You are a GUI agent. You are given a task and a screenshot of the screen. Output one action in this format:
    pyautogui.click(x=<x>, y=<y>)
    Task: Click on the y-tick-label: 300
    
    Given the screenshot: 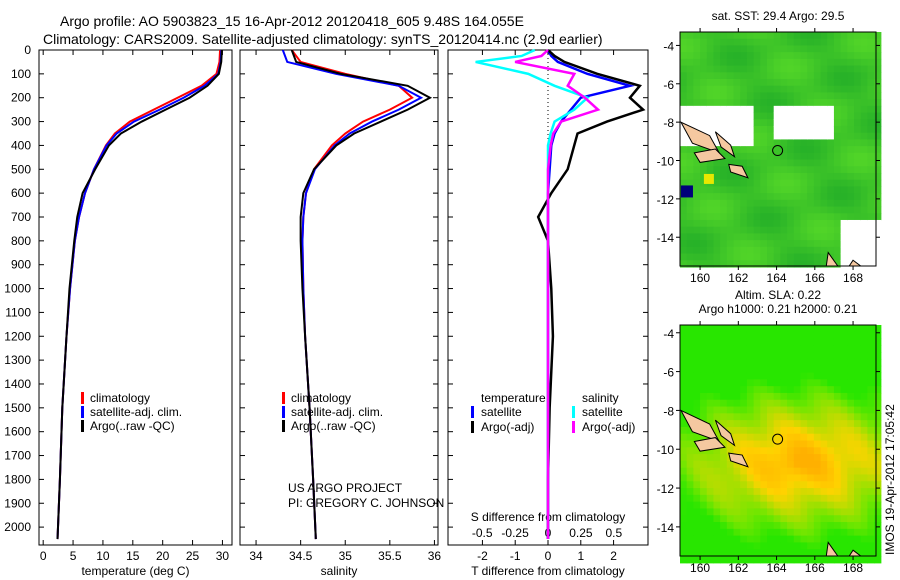 What is the action you would take?
    pyautogui.click(x=21, y=122)
    